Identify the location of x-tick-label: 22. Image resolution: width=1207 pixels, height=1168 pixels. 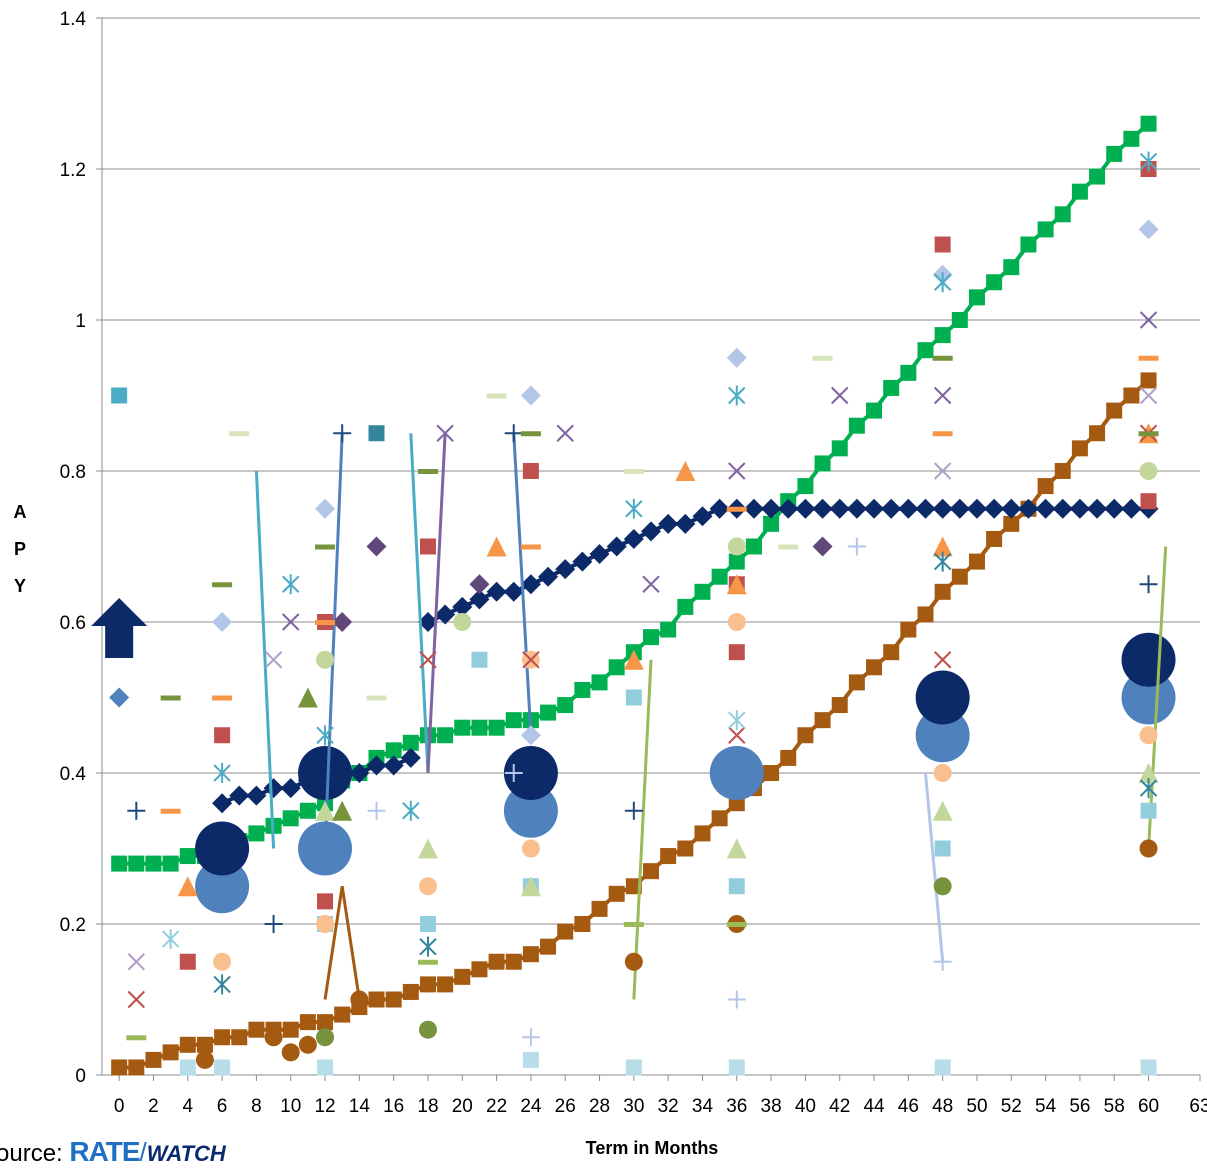
(496, 1106).